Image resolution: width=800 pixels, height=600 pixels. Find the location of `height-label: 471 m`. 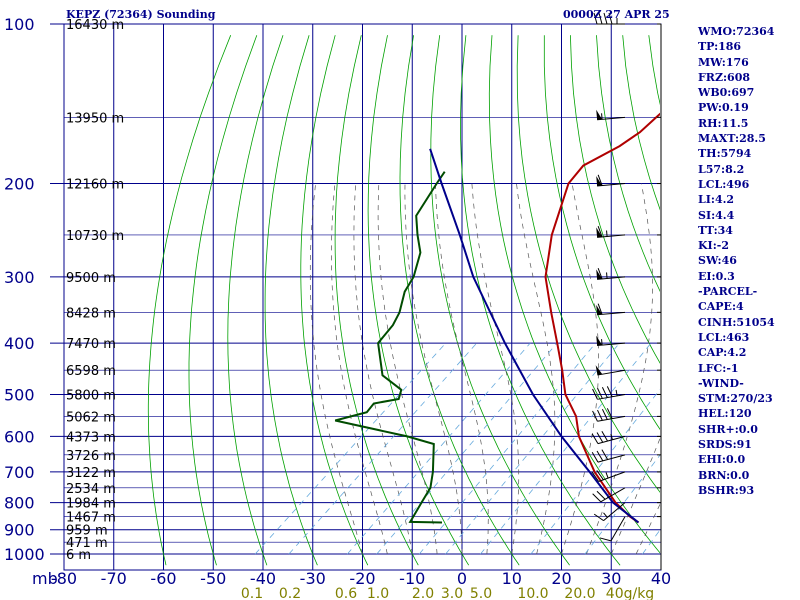

height-label: 471 m is located at coordinates (87, 543).